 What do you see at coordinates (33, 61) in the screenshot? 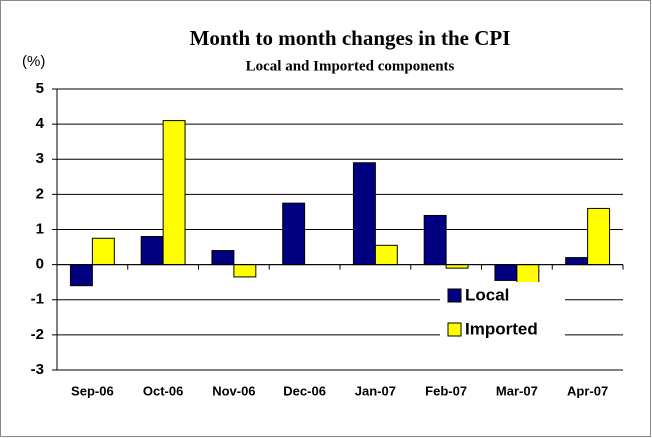
I see `y-axis-label: (%)` at bounding box center [33, 61].